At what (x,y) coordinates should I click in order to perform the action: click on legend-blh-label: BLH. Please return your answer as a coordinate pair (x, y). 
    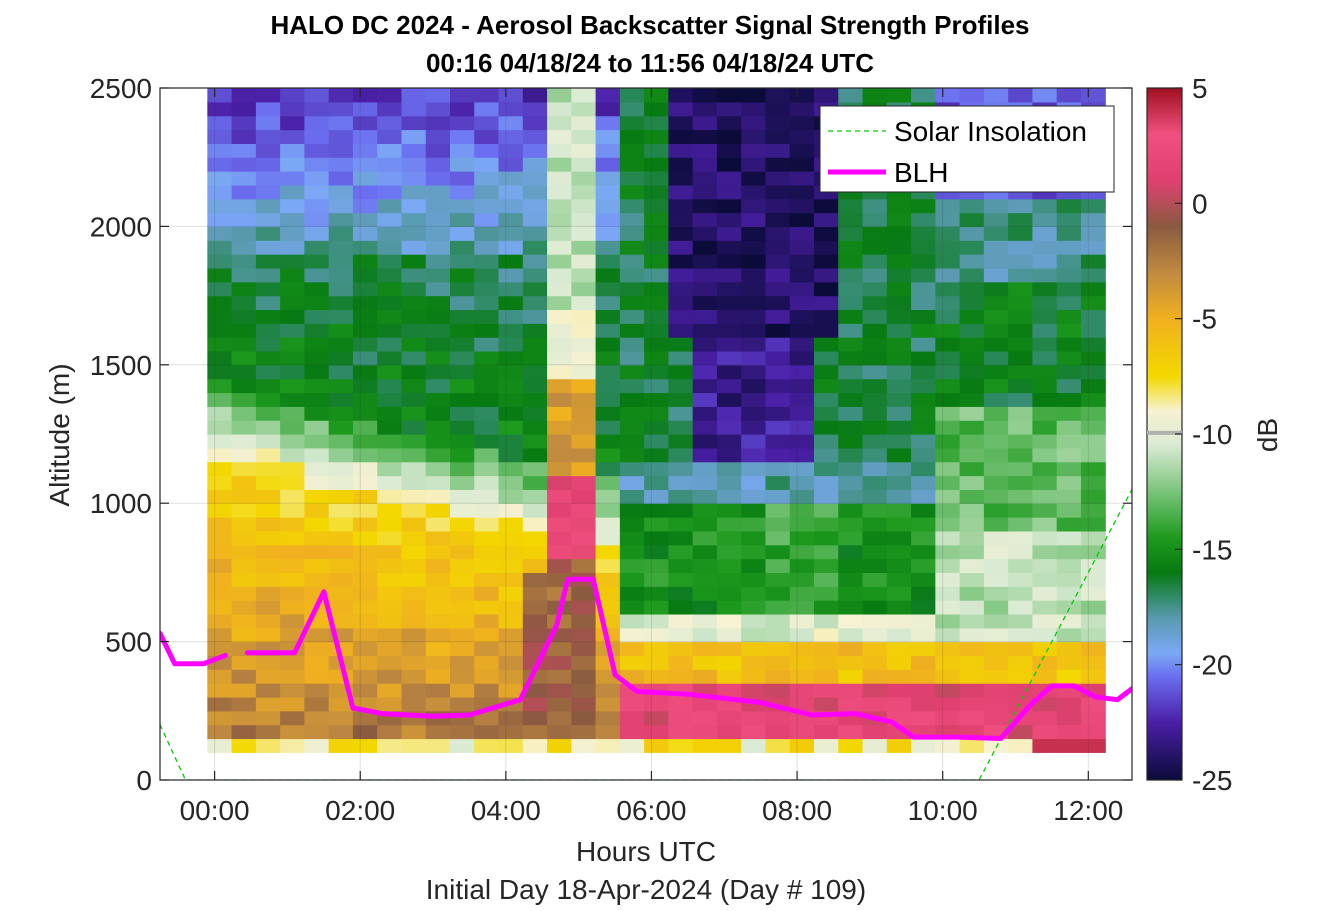
    Looking at the image, I should click on (921, 172).